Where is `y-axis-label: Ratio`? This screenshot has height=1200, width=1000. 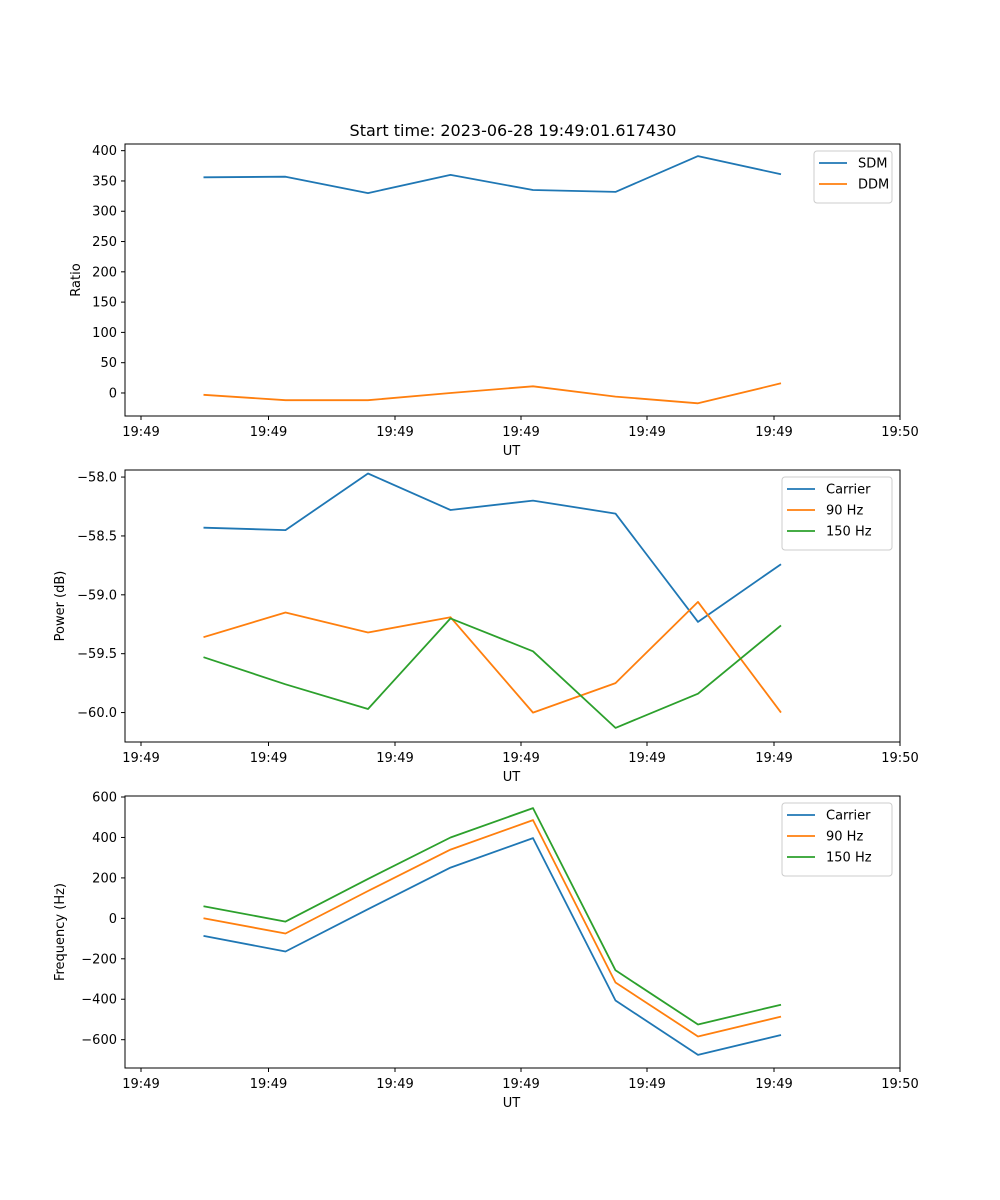
y-axis-label: Ratio is located at coordinates (76, 279).